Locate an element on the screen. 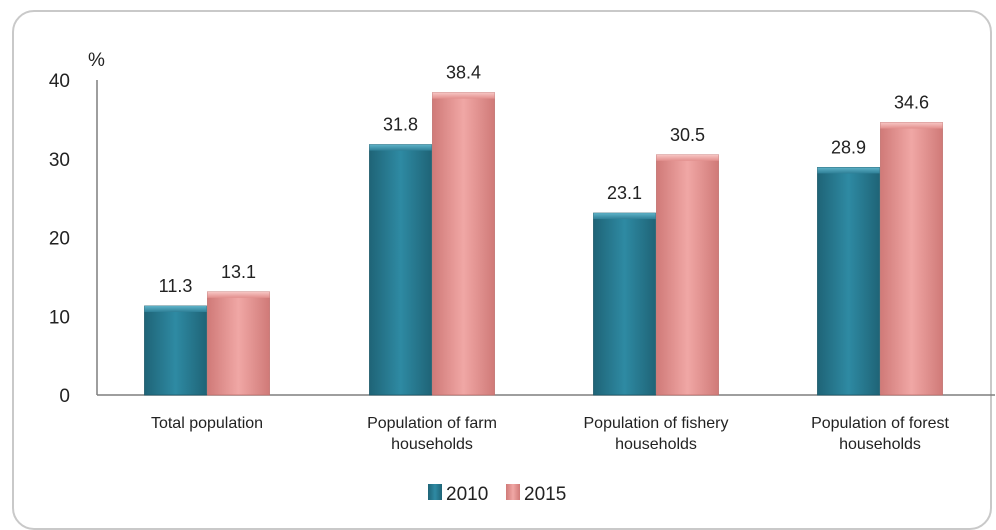 Image resolution: width=996 pixels, height=530 pixels. data-label: 23.1 is located at coordinates (624, 193).